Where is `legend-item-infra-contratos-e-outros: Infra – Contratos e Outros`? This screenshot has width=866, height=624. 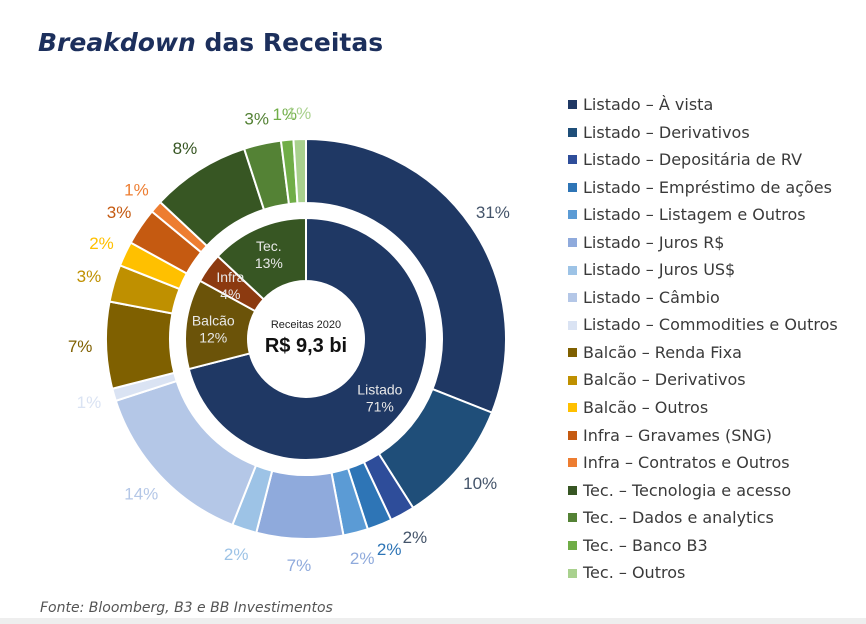 legend-item-infra-contratos-e-outros: Infra – Contratos e Outros is located at coordinates (703, 463).